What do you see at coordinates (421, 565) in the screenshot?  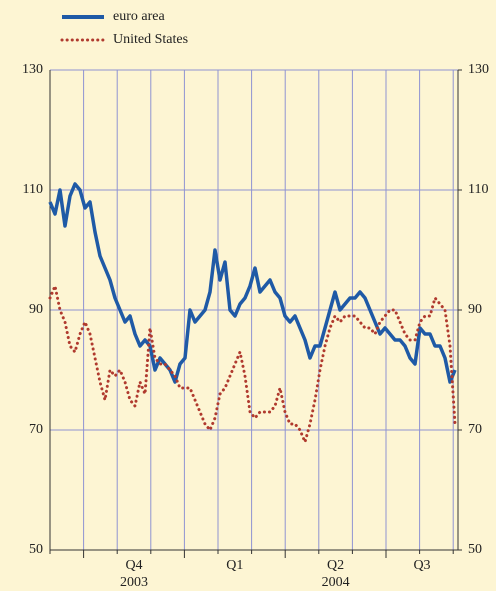 I see `x-tick-label: Q3` at bounding box center [421, 565].